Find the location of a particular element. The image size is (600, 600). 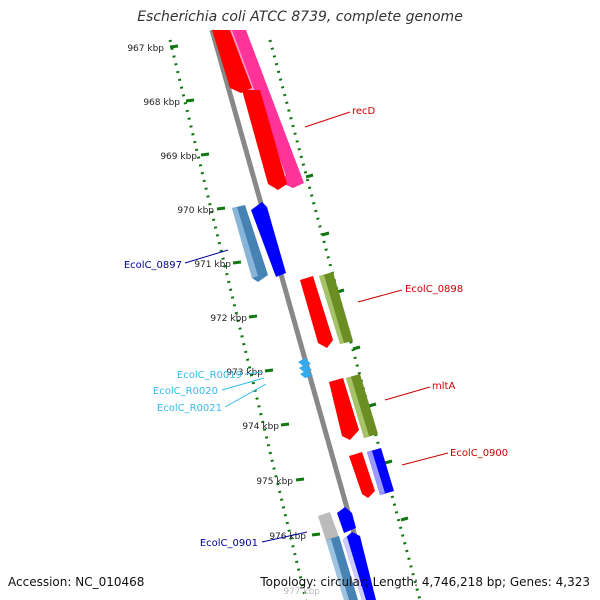

tick-label: 976 kbp is located at coordinates (287, 537).